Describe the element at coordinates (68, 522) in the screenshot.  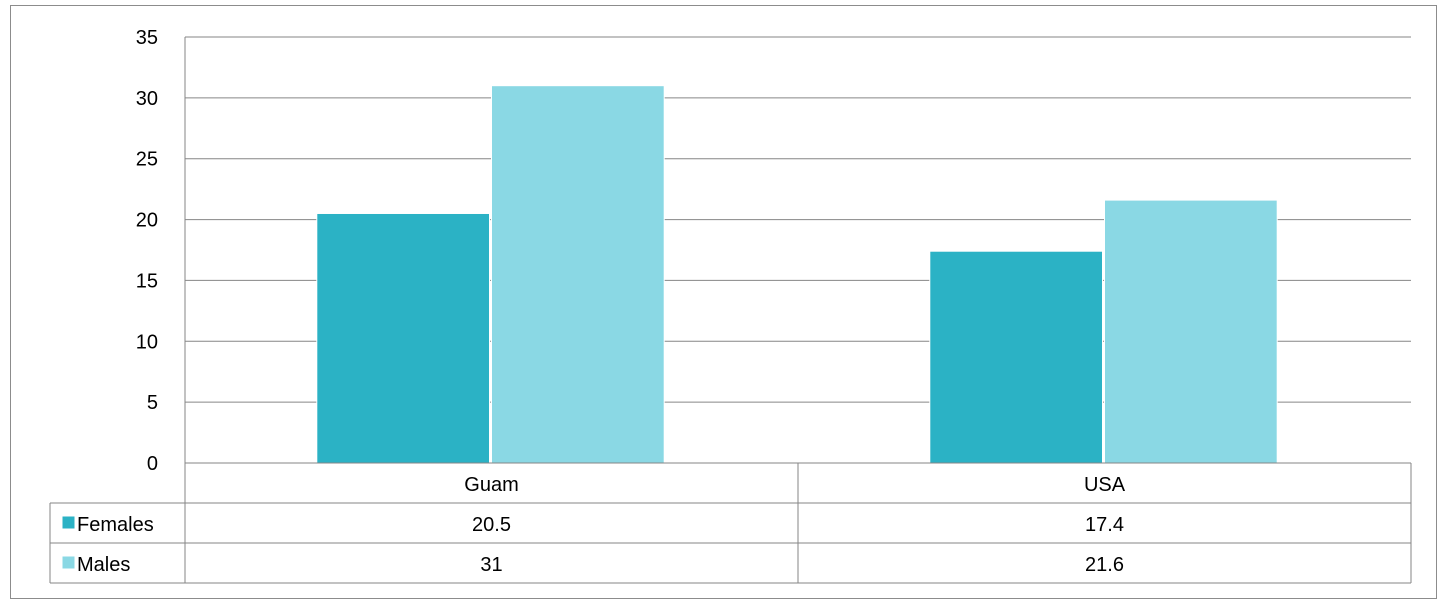
I see `legend-key-females` at that location.